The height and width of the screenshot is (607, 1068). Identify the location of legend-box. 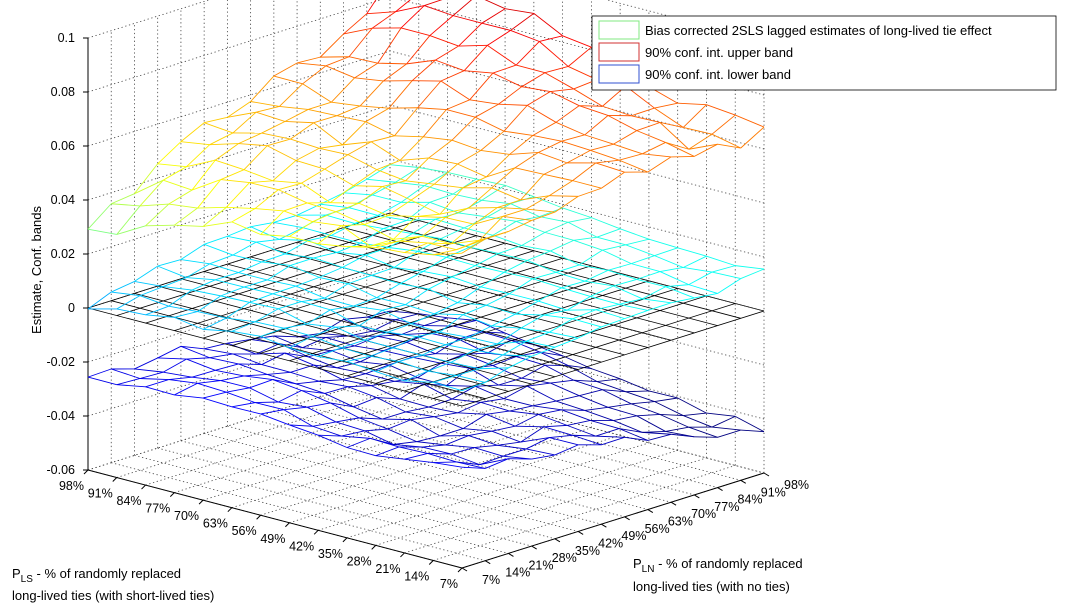
(824, 53).